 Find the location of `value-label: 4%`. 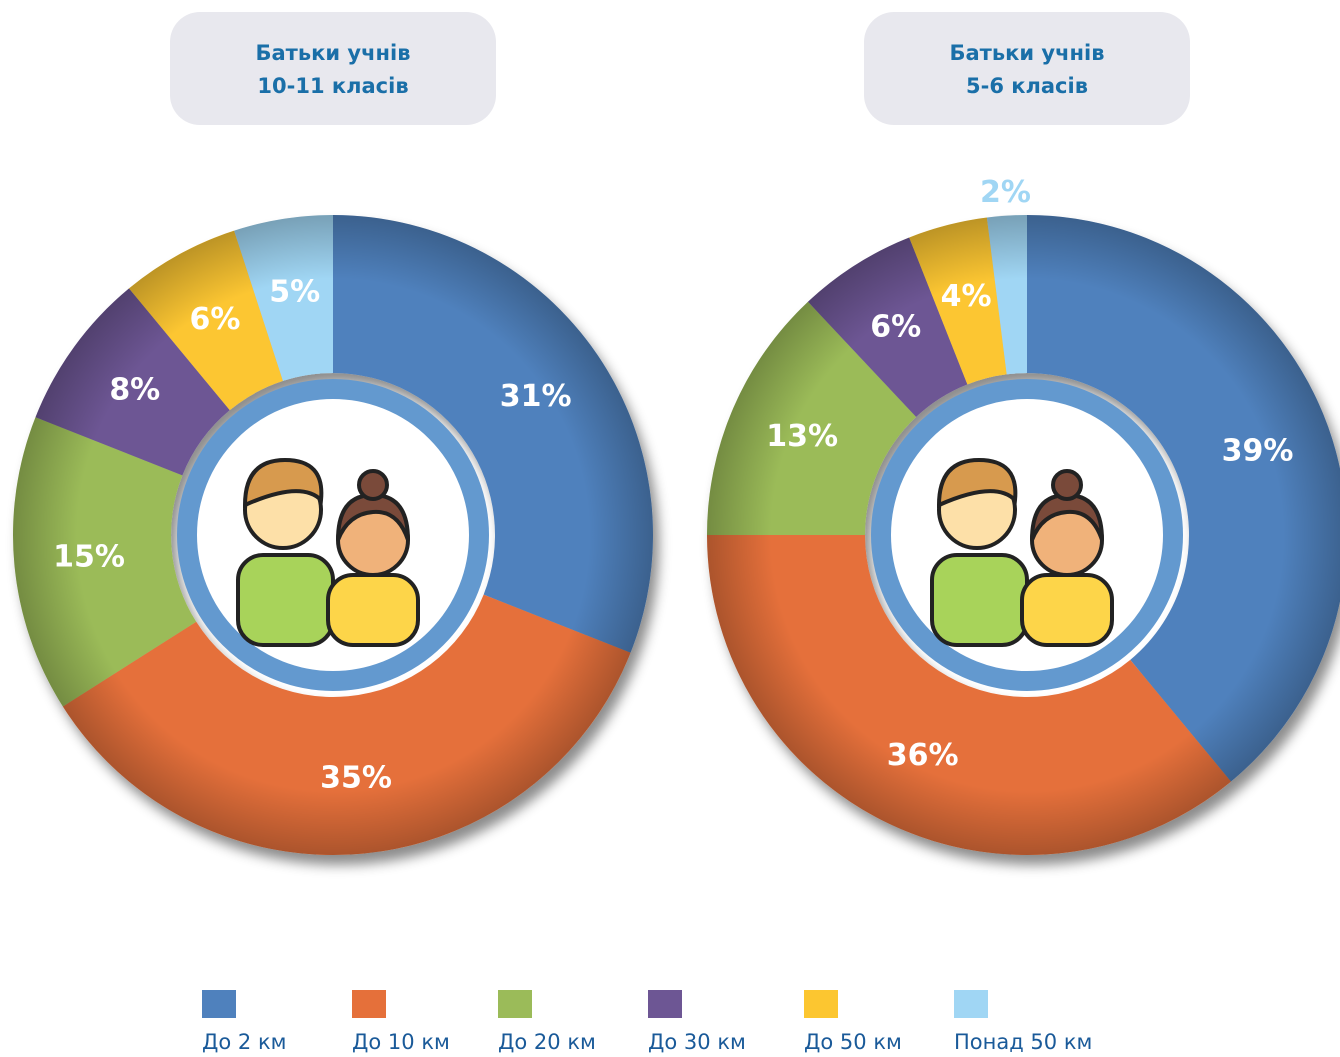

value-label: 4% is located at coordinates (966, 296).